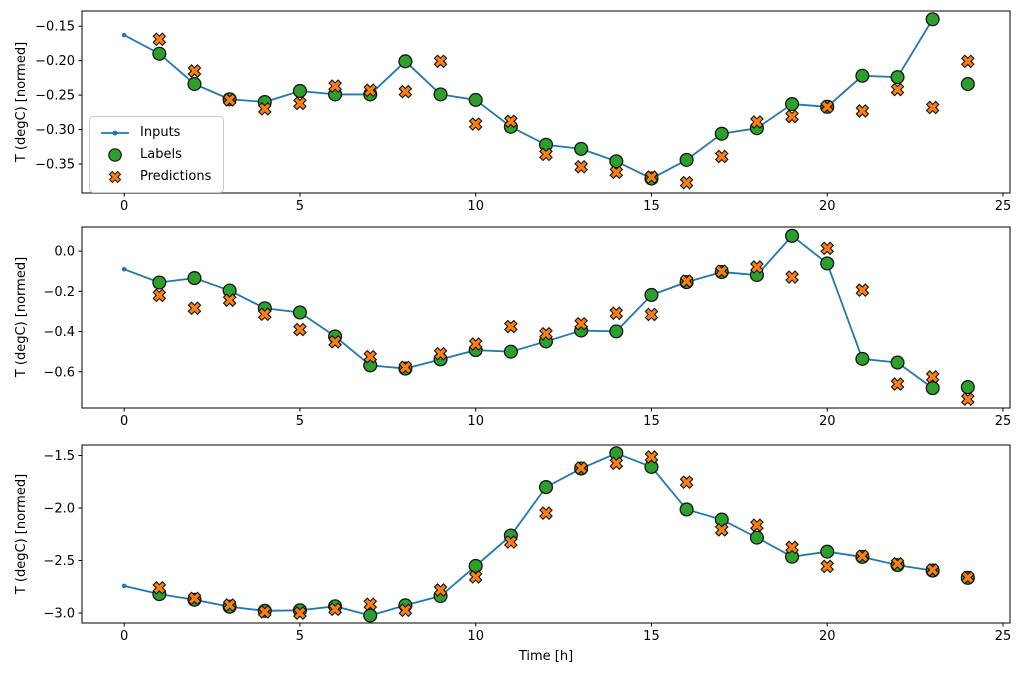 Image resolution: width=1023 pixels, height=679 pixels. I want to click on subplot-3-input-dot, so click(124, 586).